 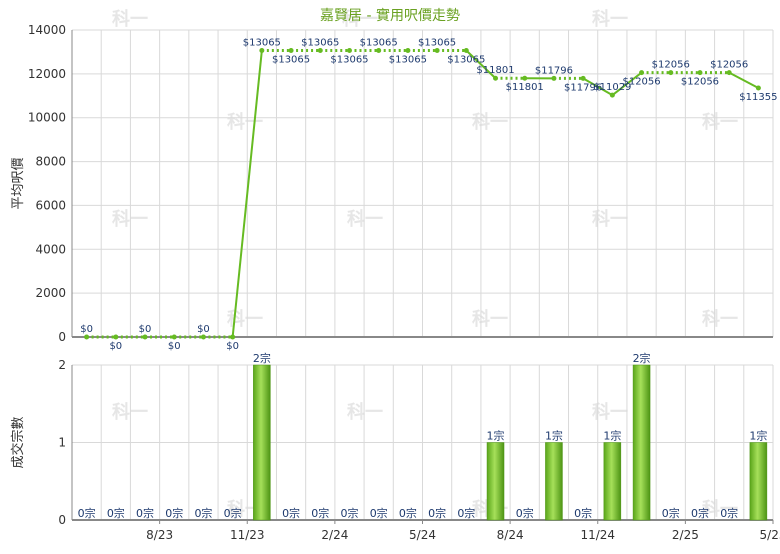 I want to click on price-value-label: $11796, so click(x=554, y=70).